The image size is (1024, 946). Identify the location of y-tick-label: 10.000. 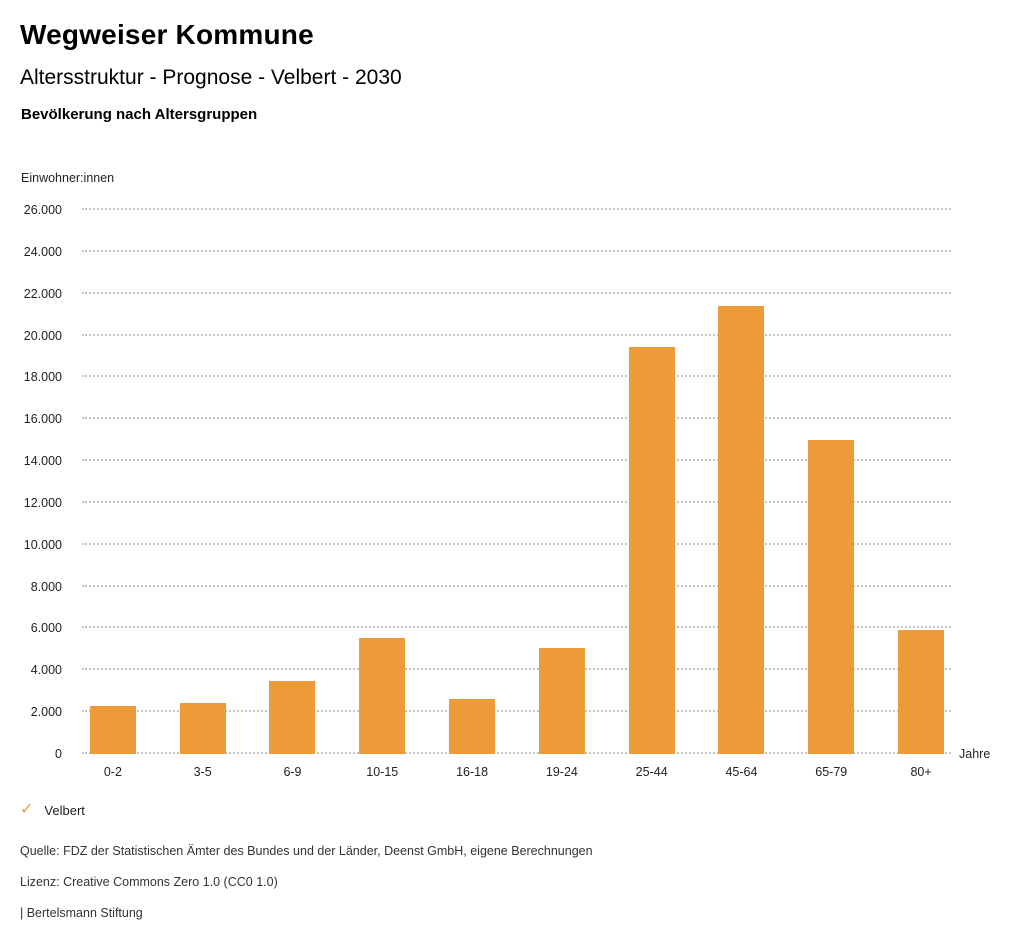
(42, 544).